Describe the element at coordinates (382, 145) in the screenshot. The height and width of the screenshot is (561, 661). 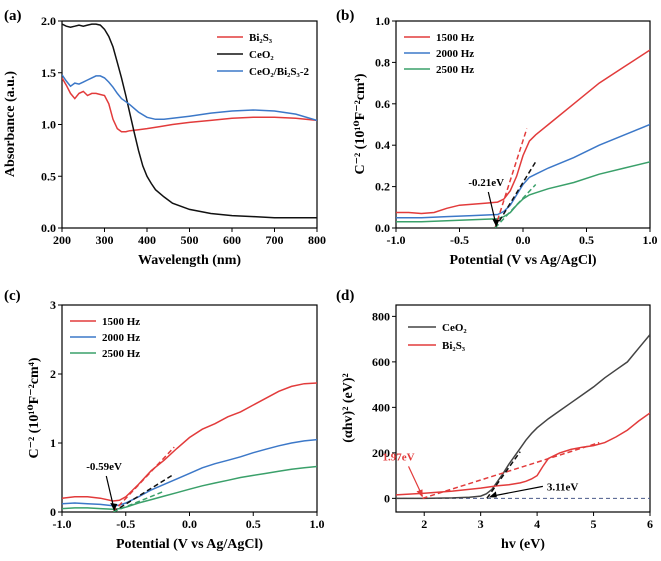
I see `y-tick-label: 0.4` at that location.